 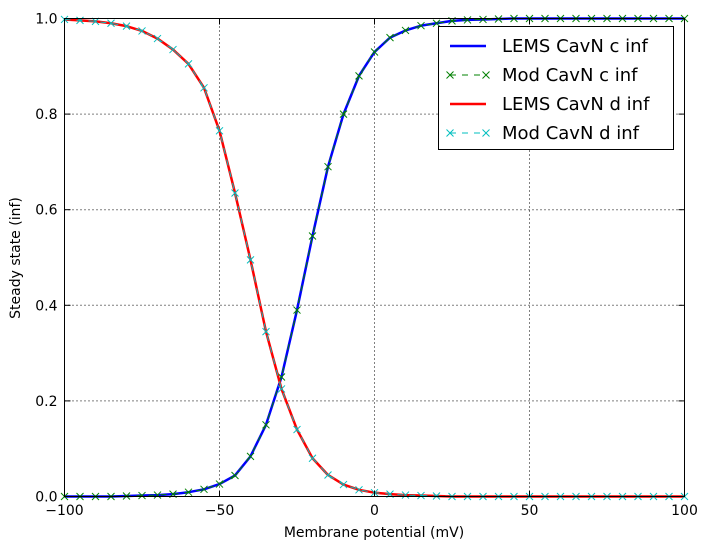 I want to click on y-axis-label: Steady state (inf), so click(x=16, y=258).